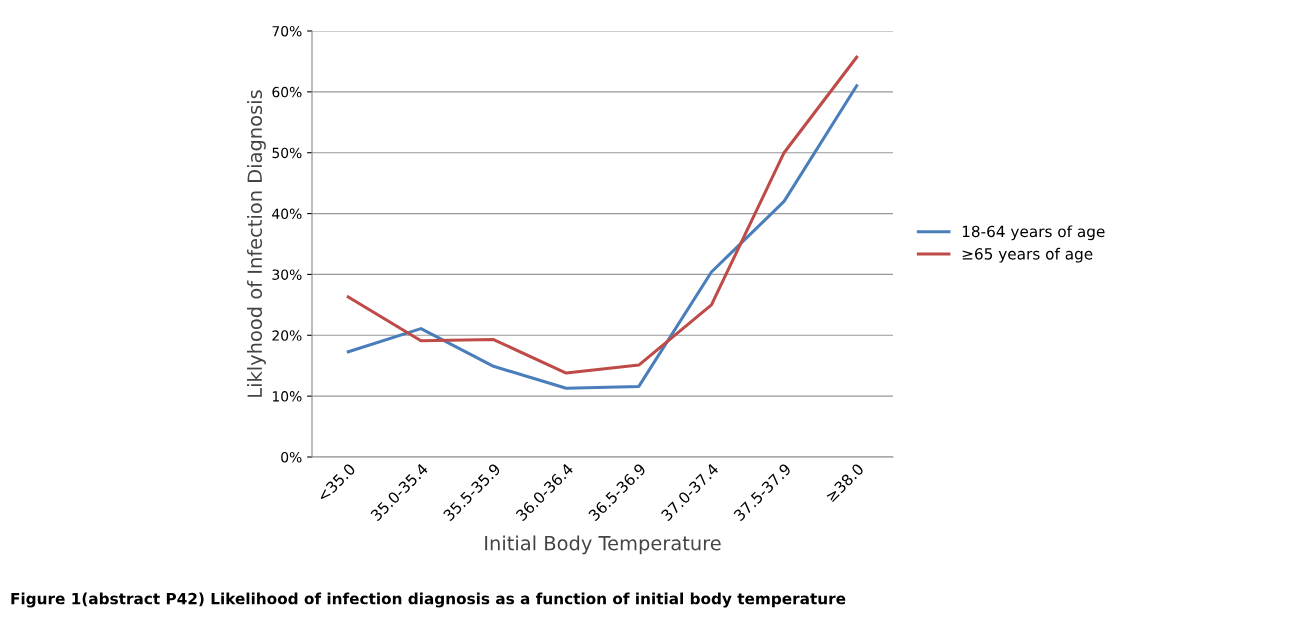 This screenshot has height=618, width=1292. What do you see at coordinates (287, 153) in the screenshot?
I see `y-tick-label: 50%` at bounding box center [287, 153].